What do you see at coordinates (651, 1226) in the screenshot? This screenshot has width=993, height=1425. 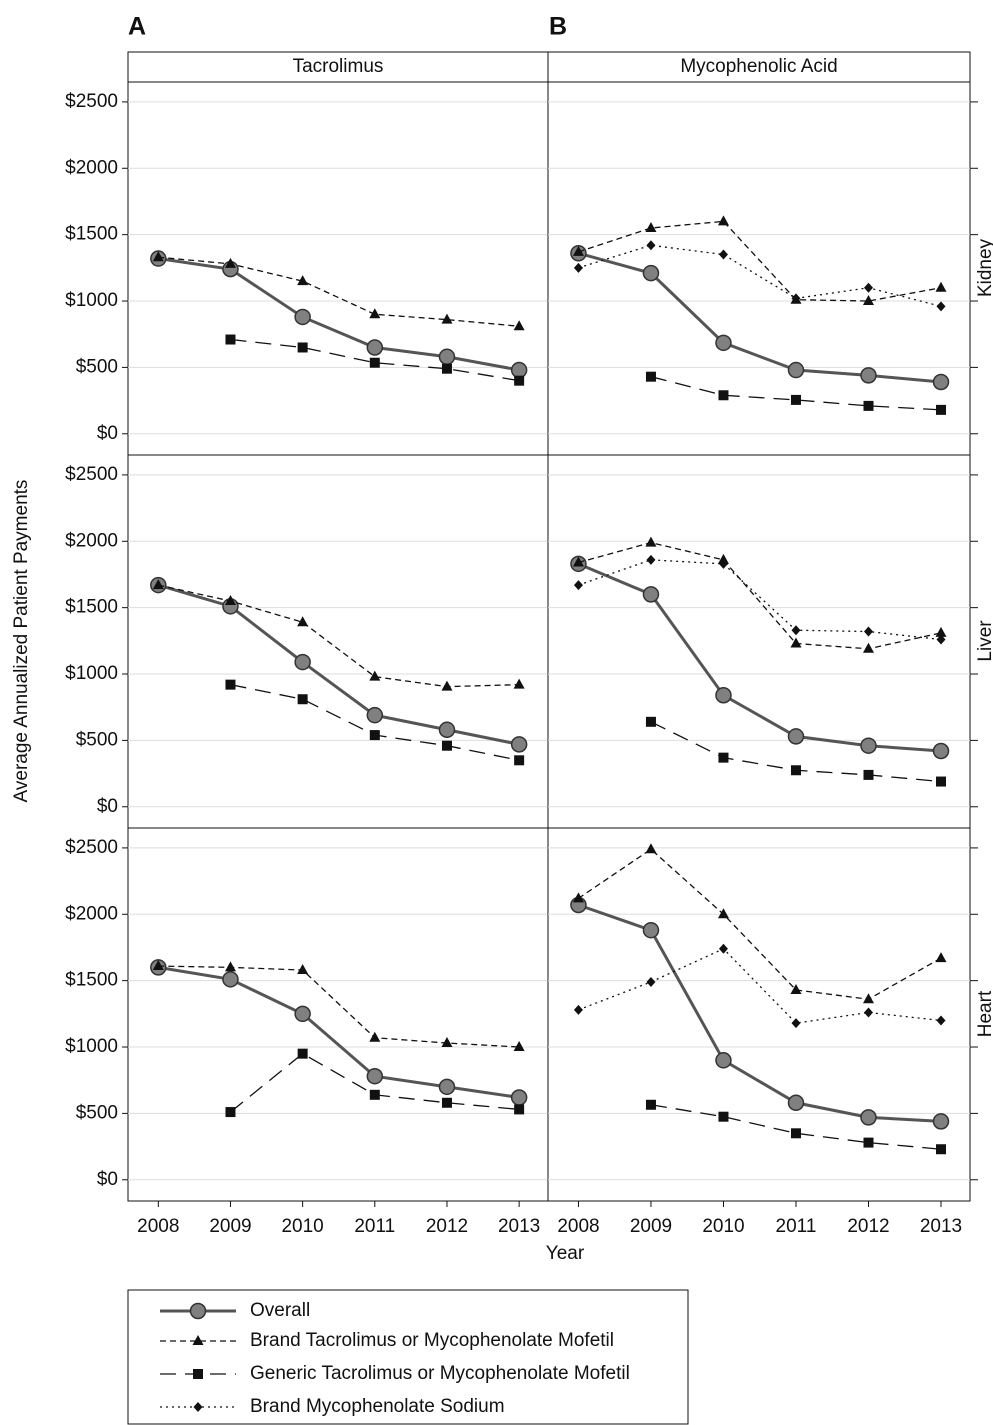 I see `x-tick-label: 2009` at bounding box center [651, 1226].